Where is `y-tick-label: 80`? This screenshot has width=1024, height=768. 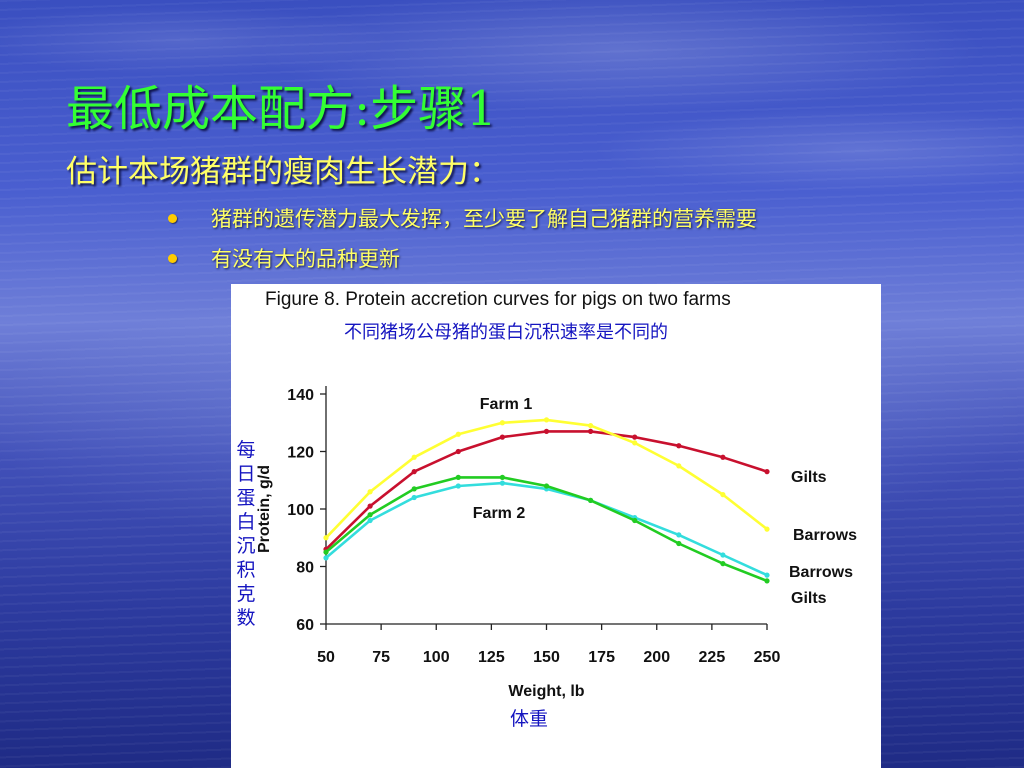
y-tick-label: 80 is located at coordinates (305, 568).